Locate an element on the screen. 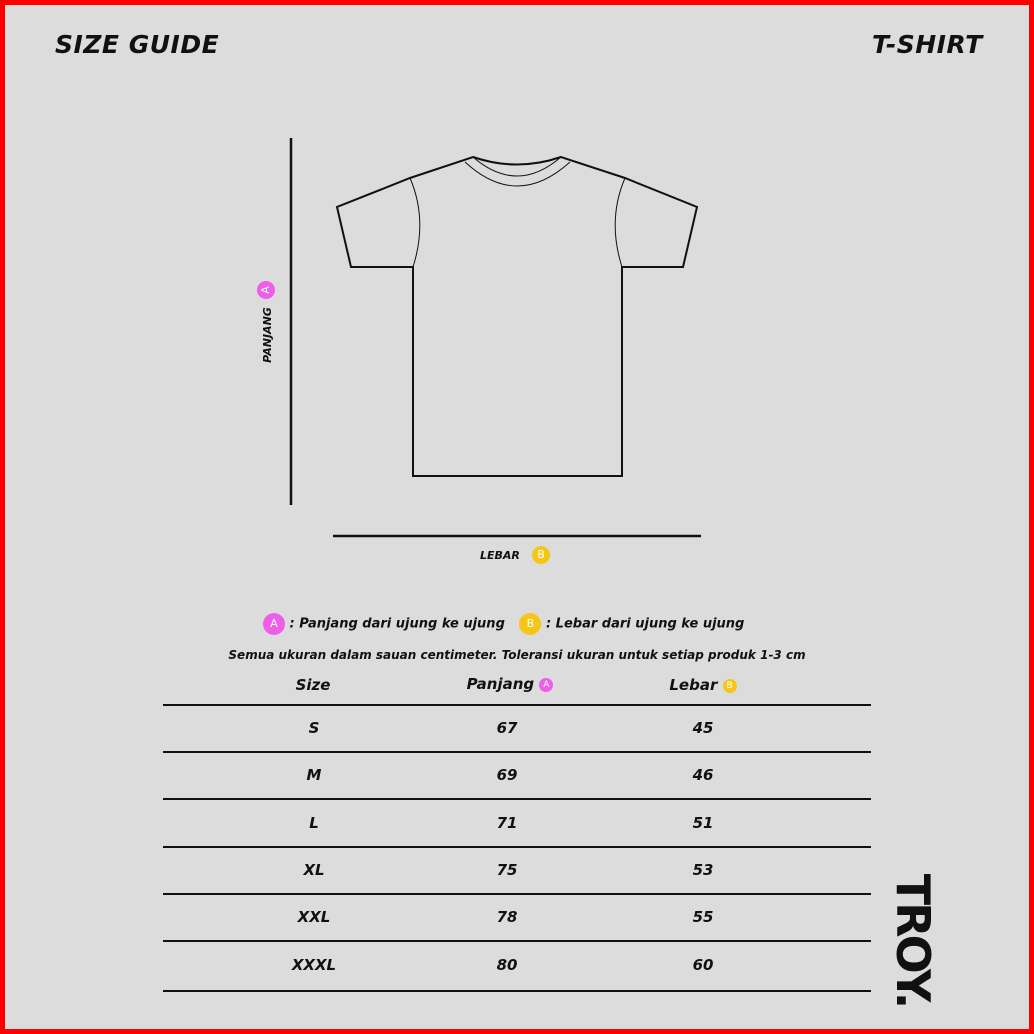 Image resolution: width=1034 pixels, height=1034 pixels. legend-badge-b: B is located at coordinates (530, 624).